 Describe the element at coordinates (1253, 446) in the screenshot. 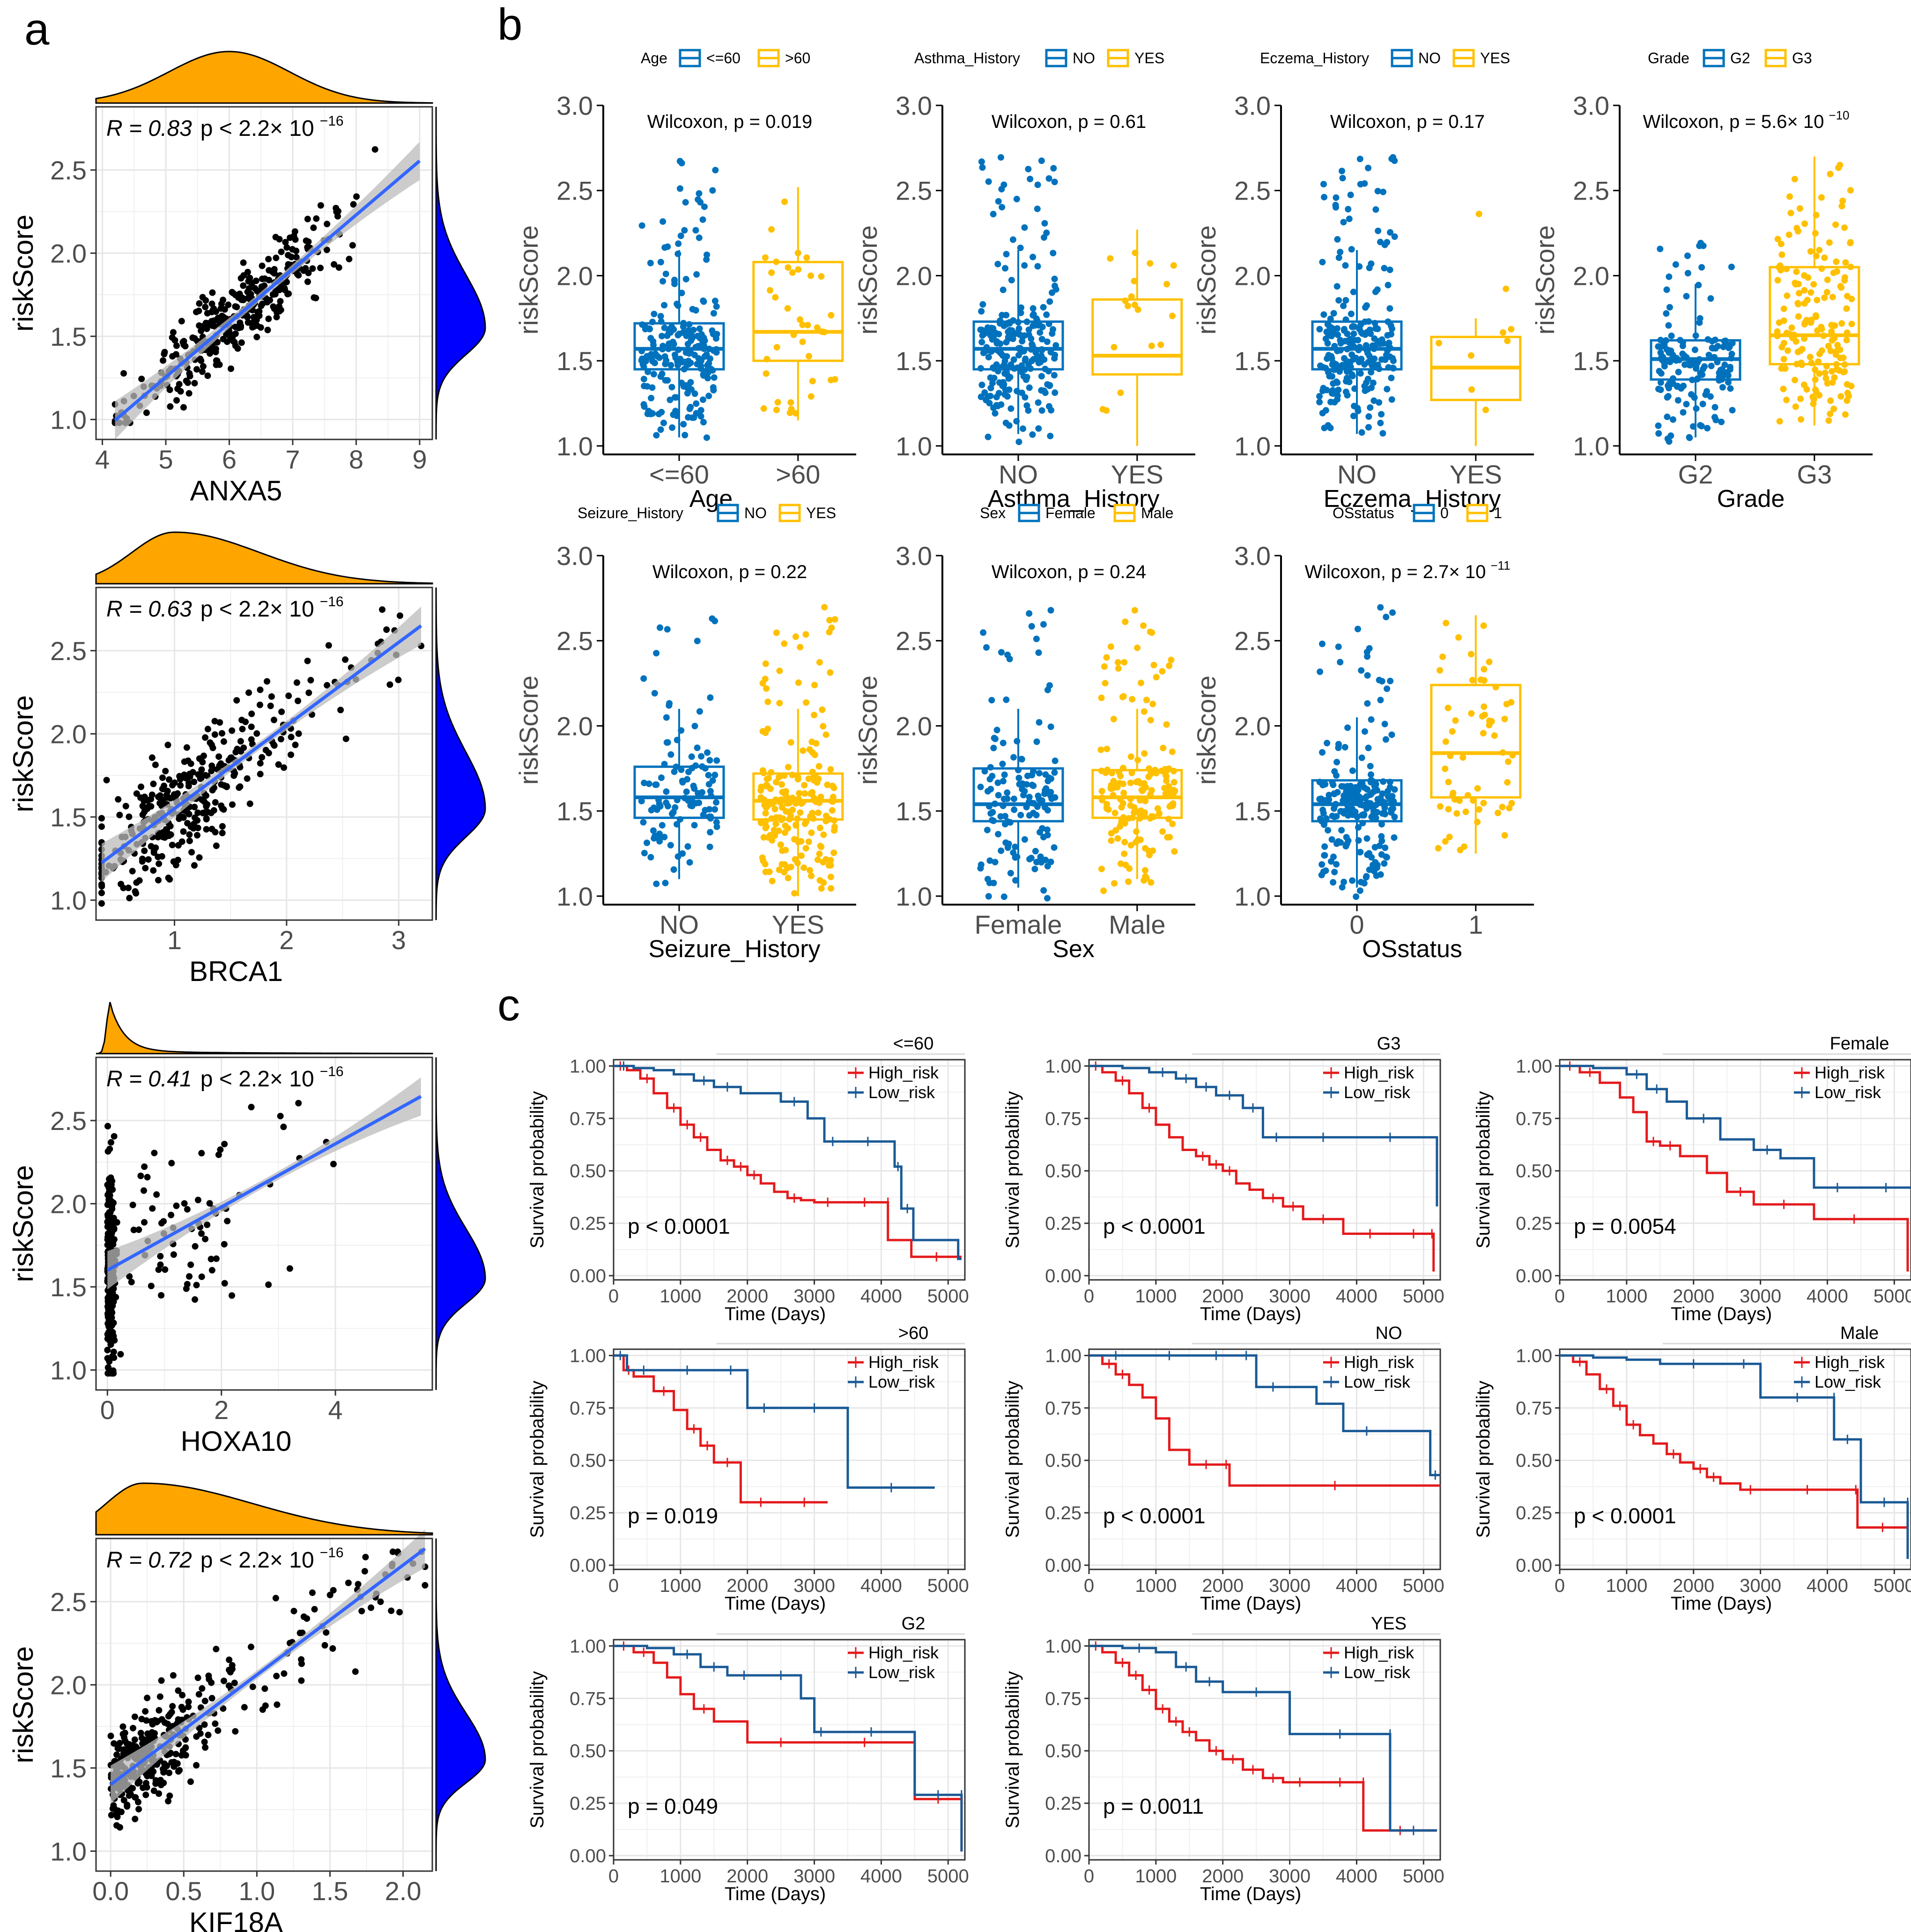

I see `b3-y-tick-label: 1.0` at that location.